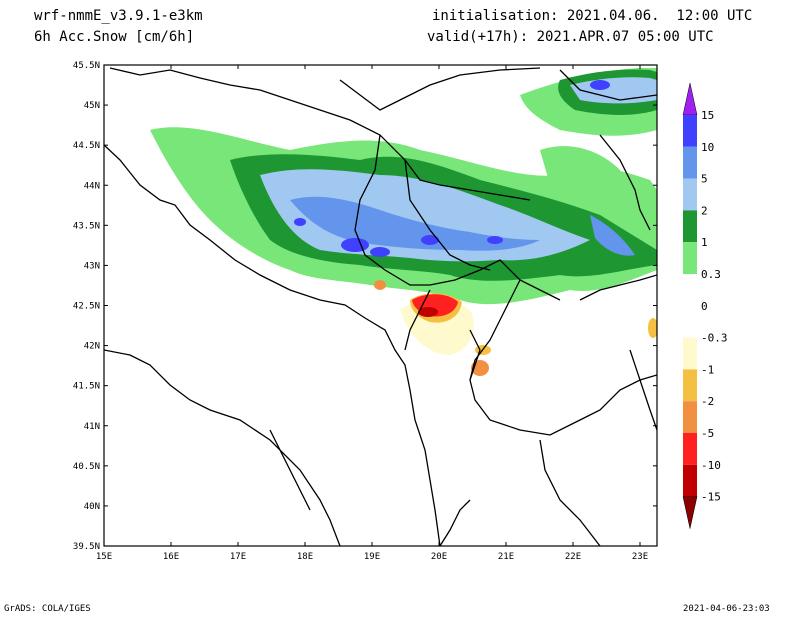  What do you see at coordinates (573, 557) in the screenshot?
I see `lon-label: 22E` at bounding box center [573, 557].